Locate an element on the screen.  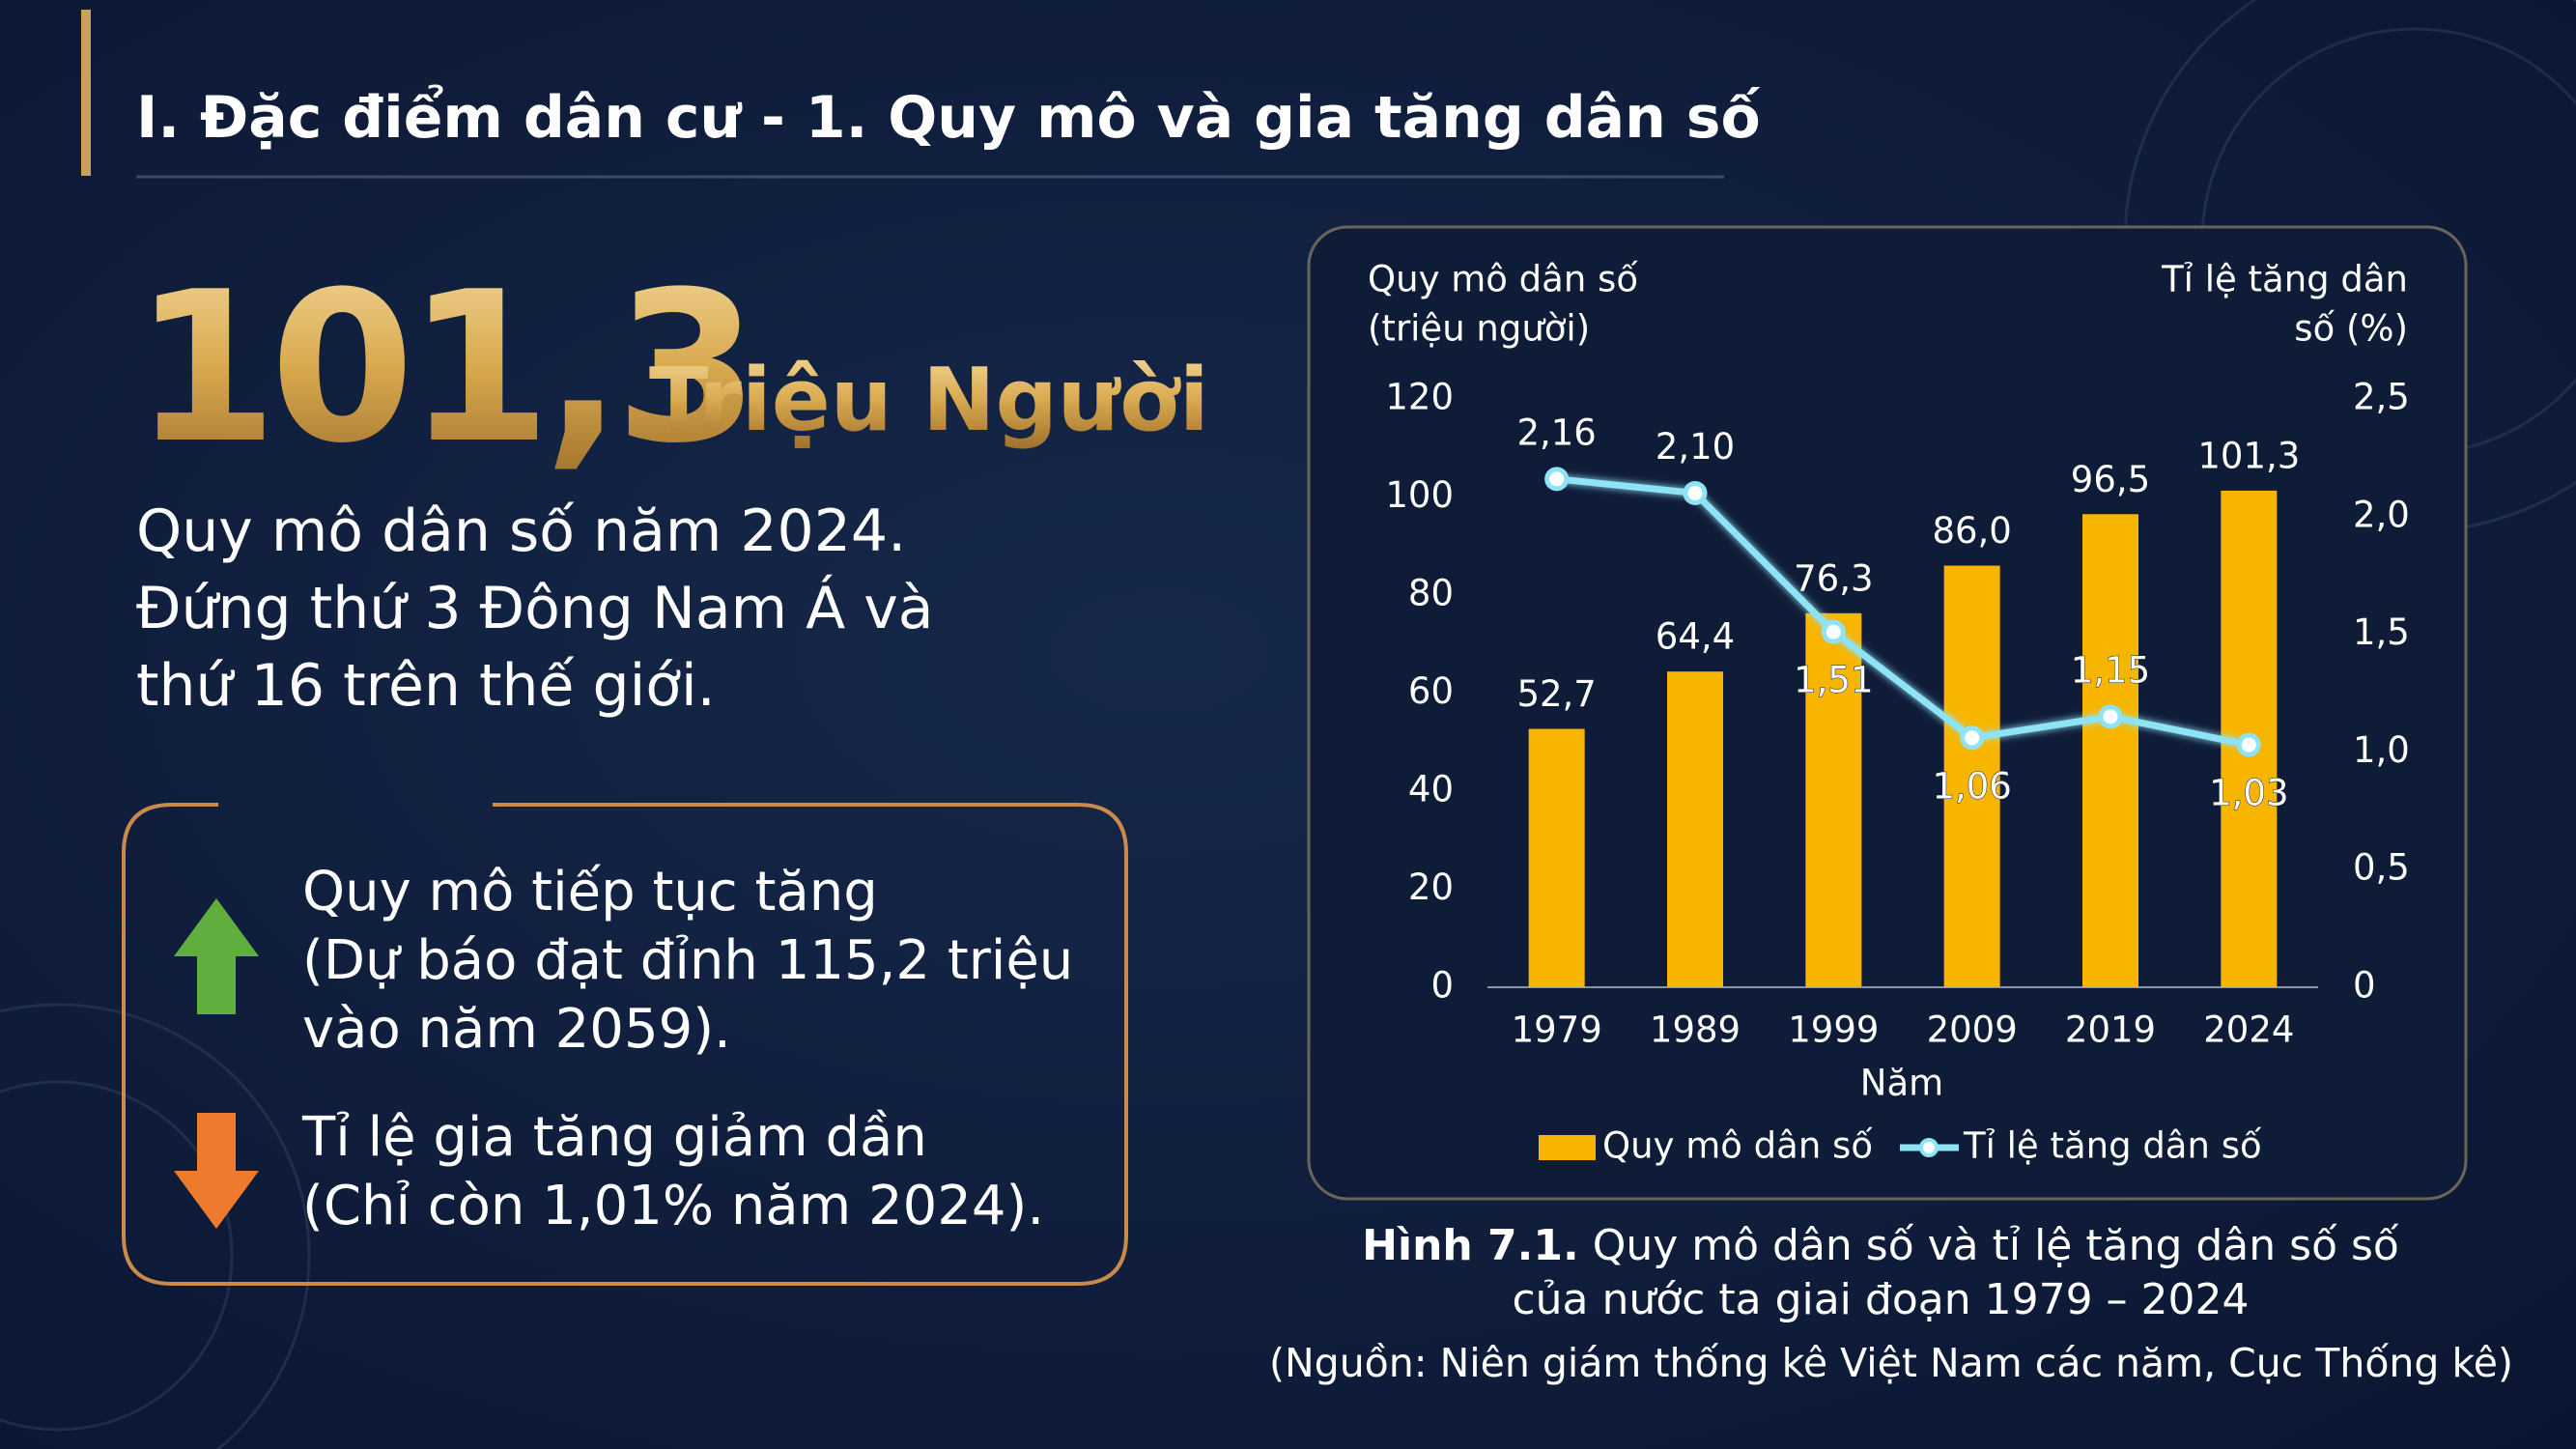
line-value-label: 1,03 is located at coordinates (2248, 793).